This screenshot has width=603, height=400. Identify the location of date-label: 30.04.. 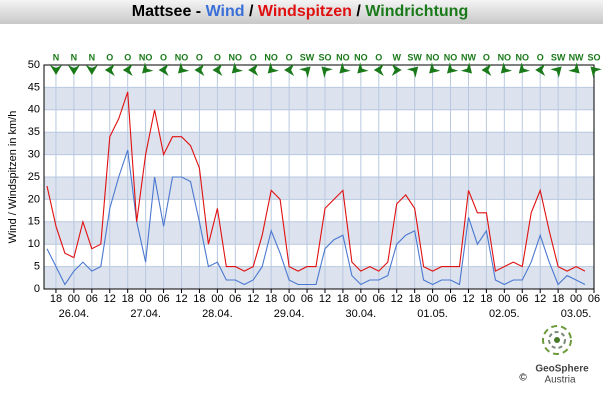
(361, 314).